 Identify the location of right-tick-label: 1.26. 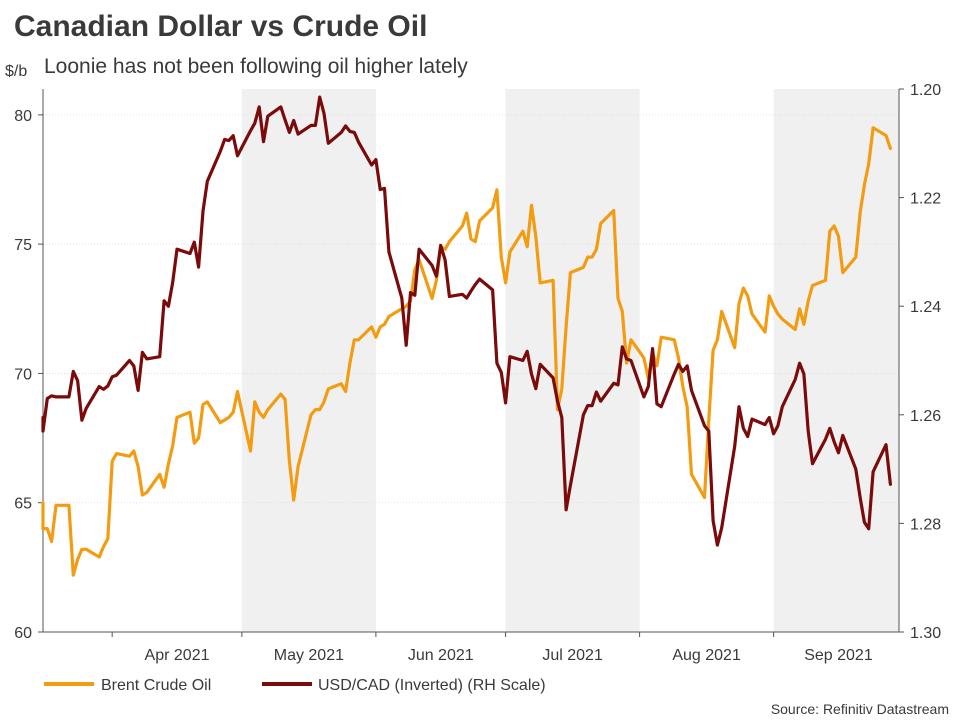
(925, 416).